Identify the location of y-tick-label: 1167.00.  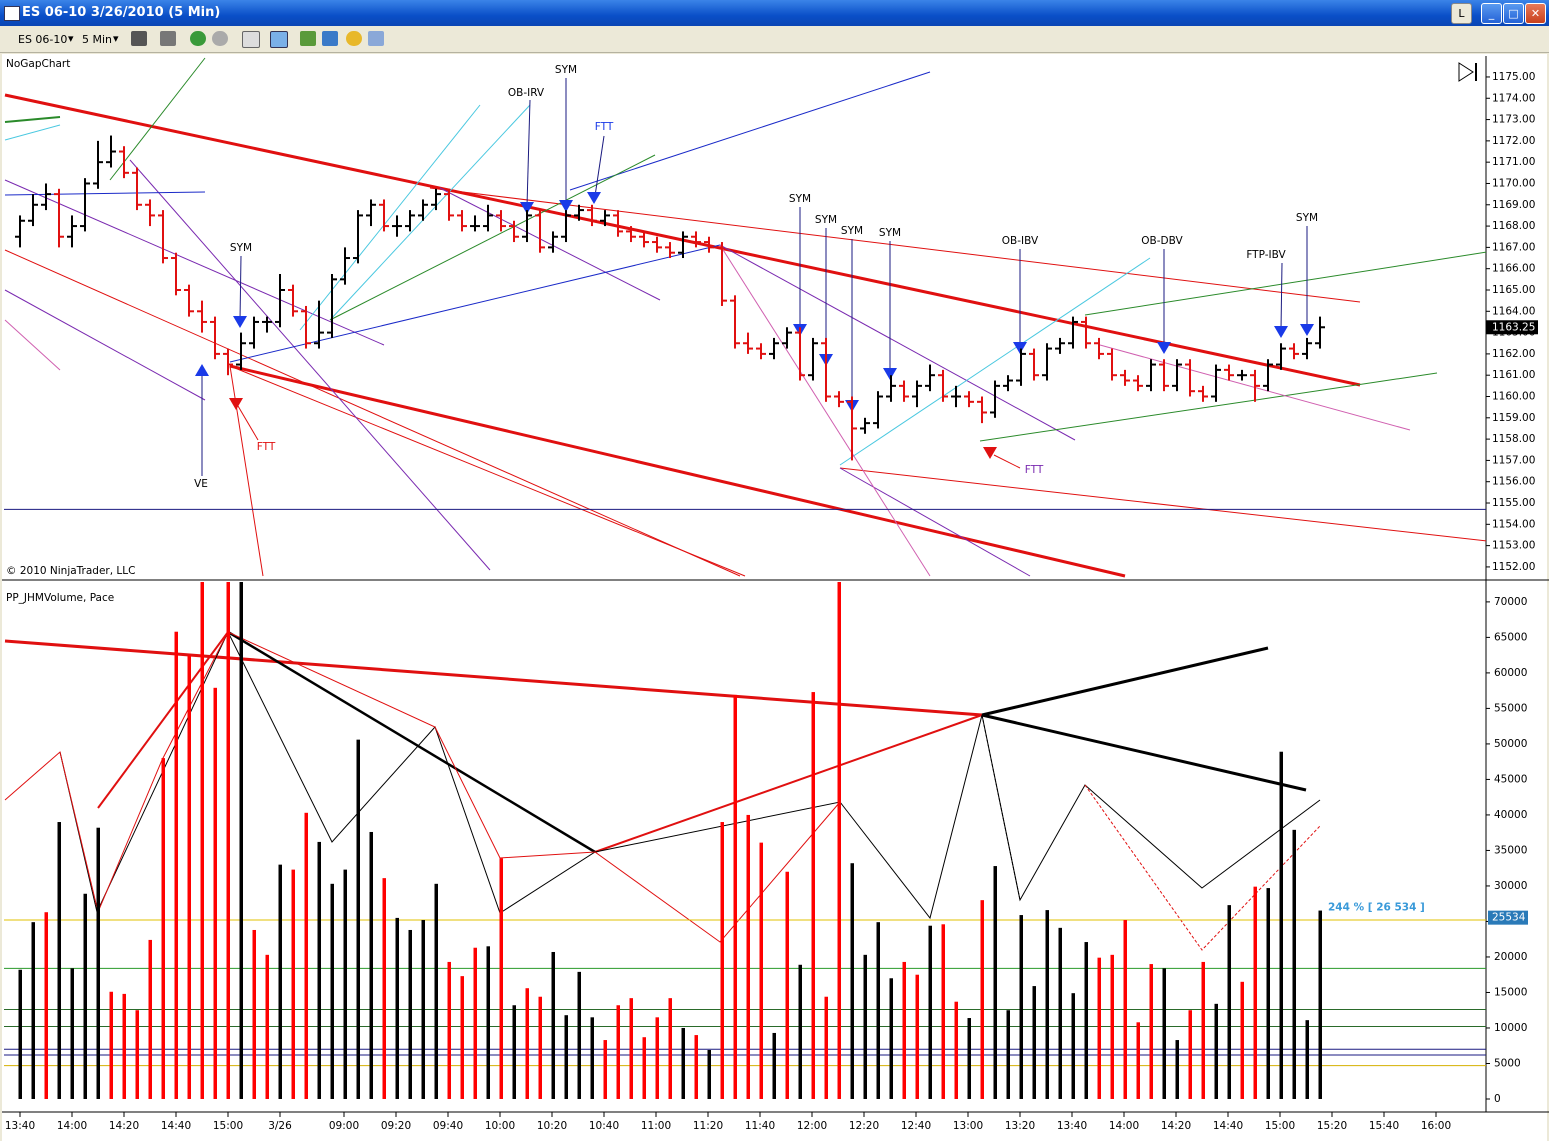
(1513, 247).